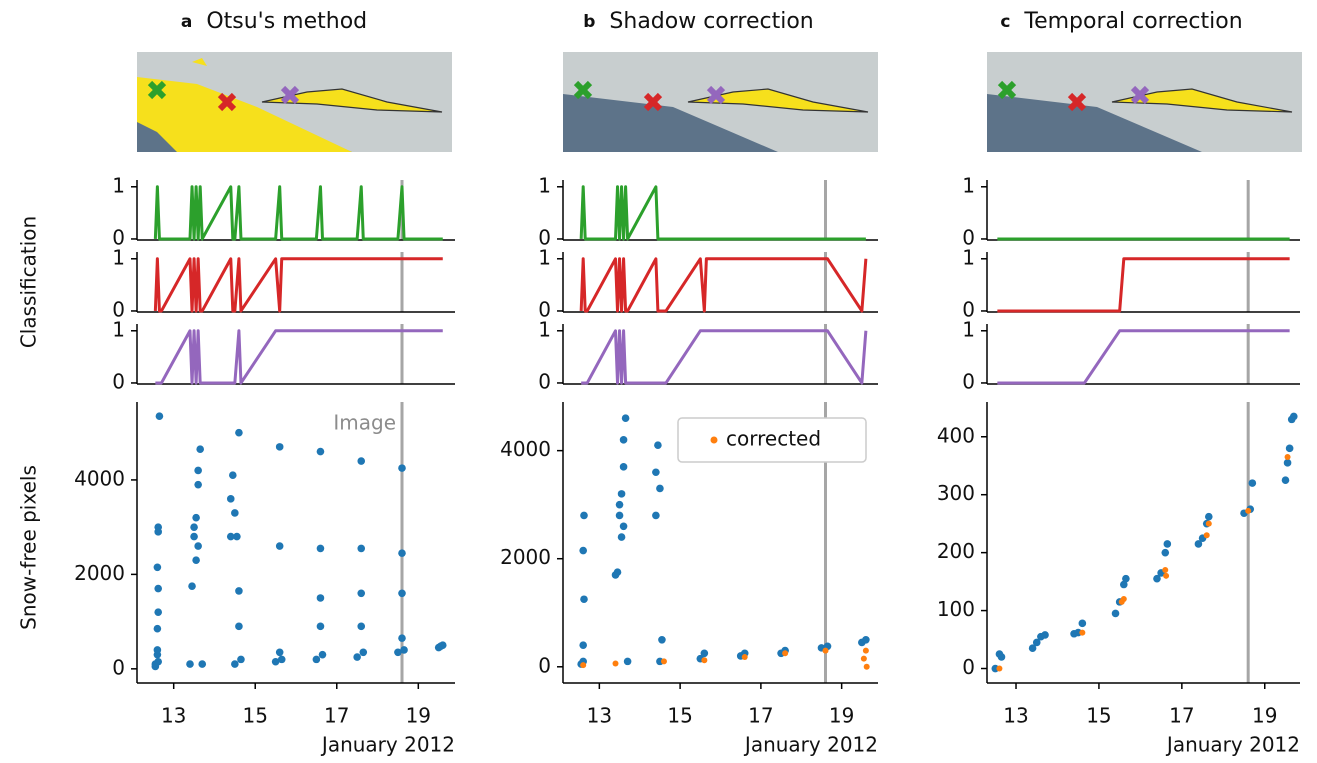 This screenshot has height=763, width=1317. Describe the element at coordinates (29, 547) in the screenshot. I see `y-axis-label: Snow-free pixels` at that location.